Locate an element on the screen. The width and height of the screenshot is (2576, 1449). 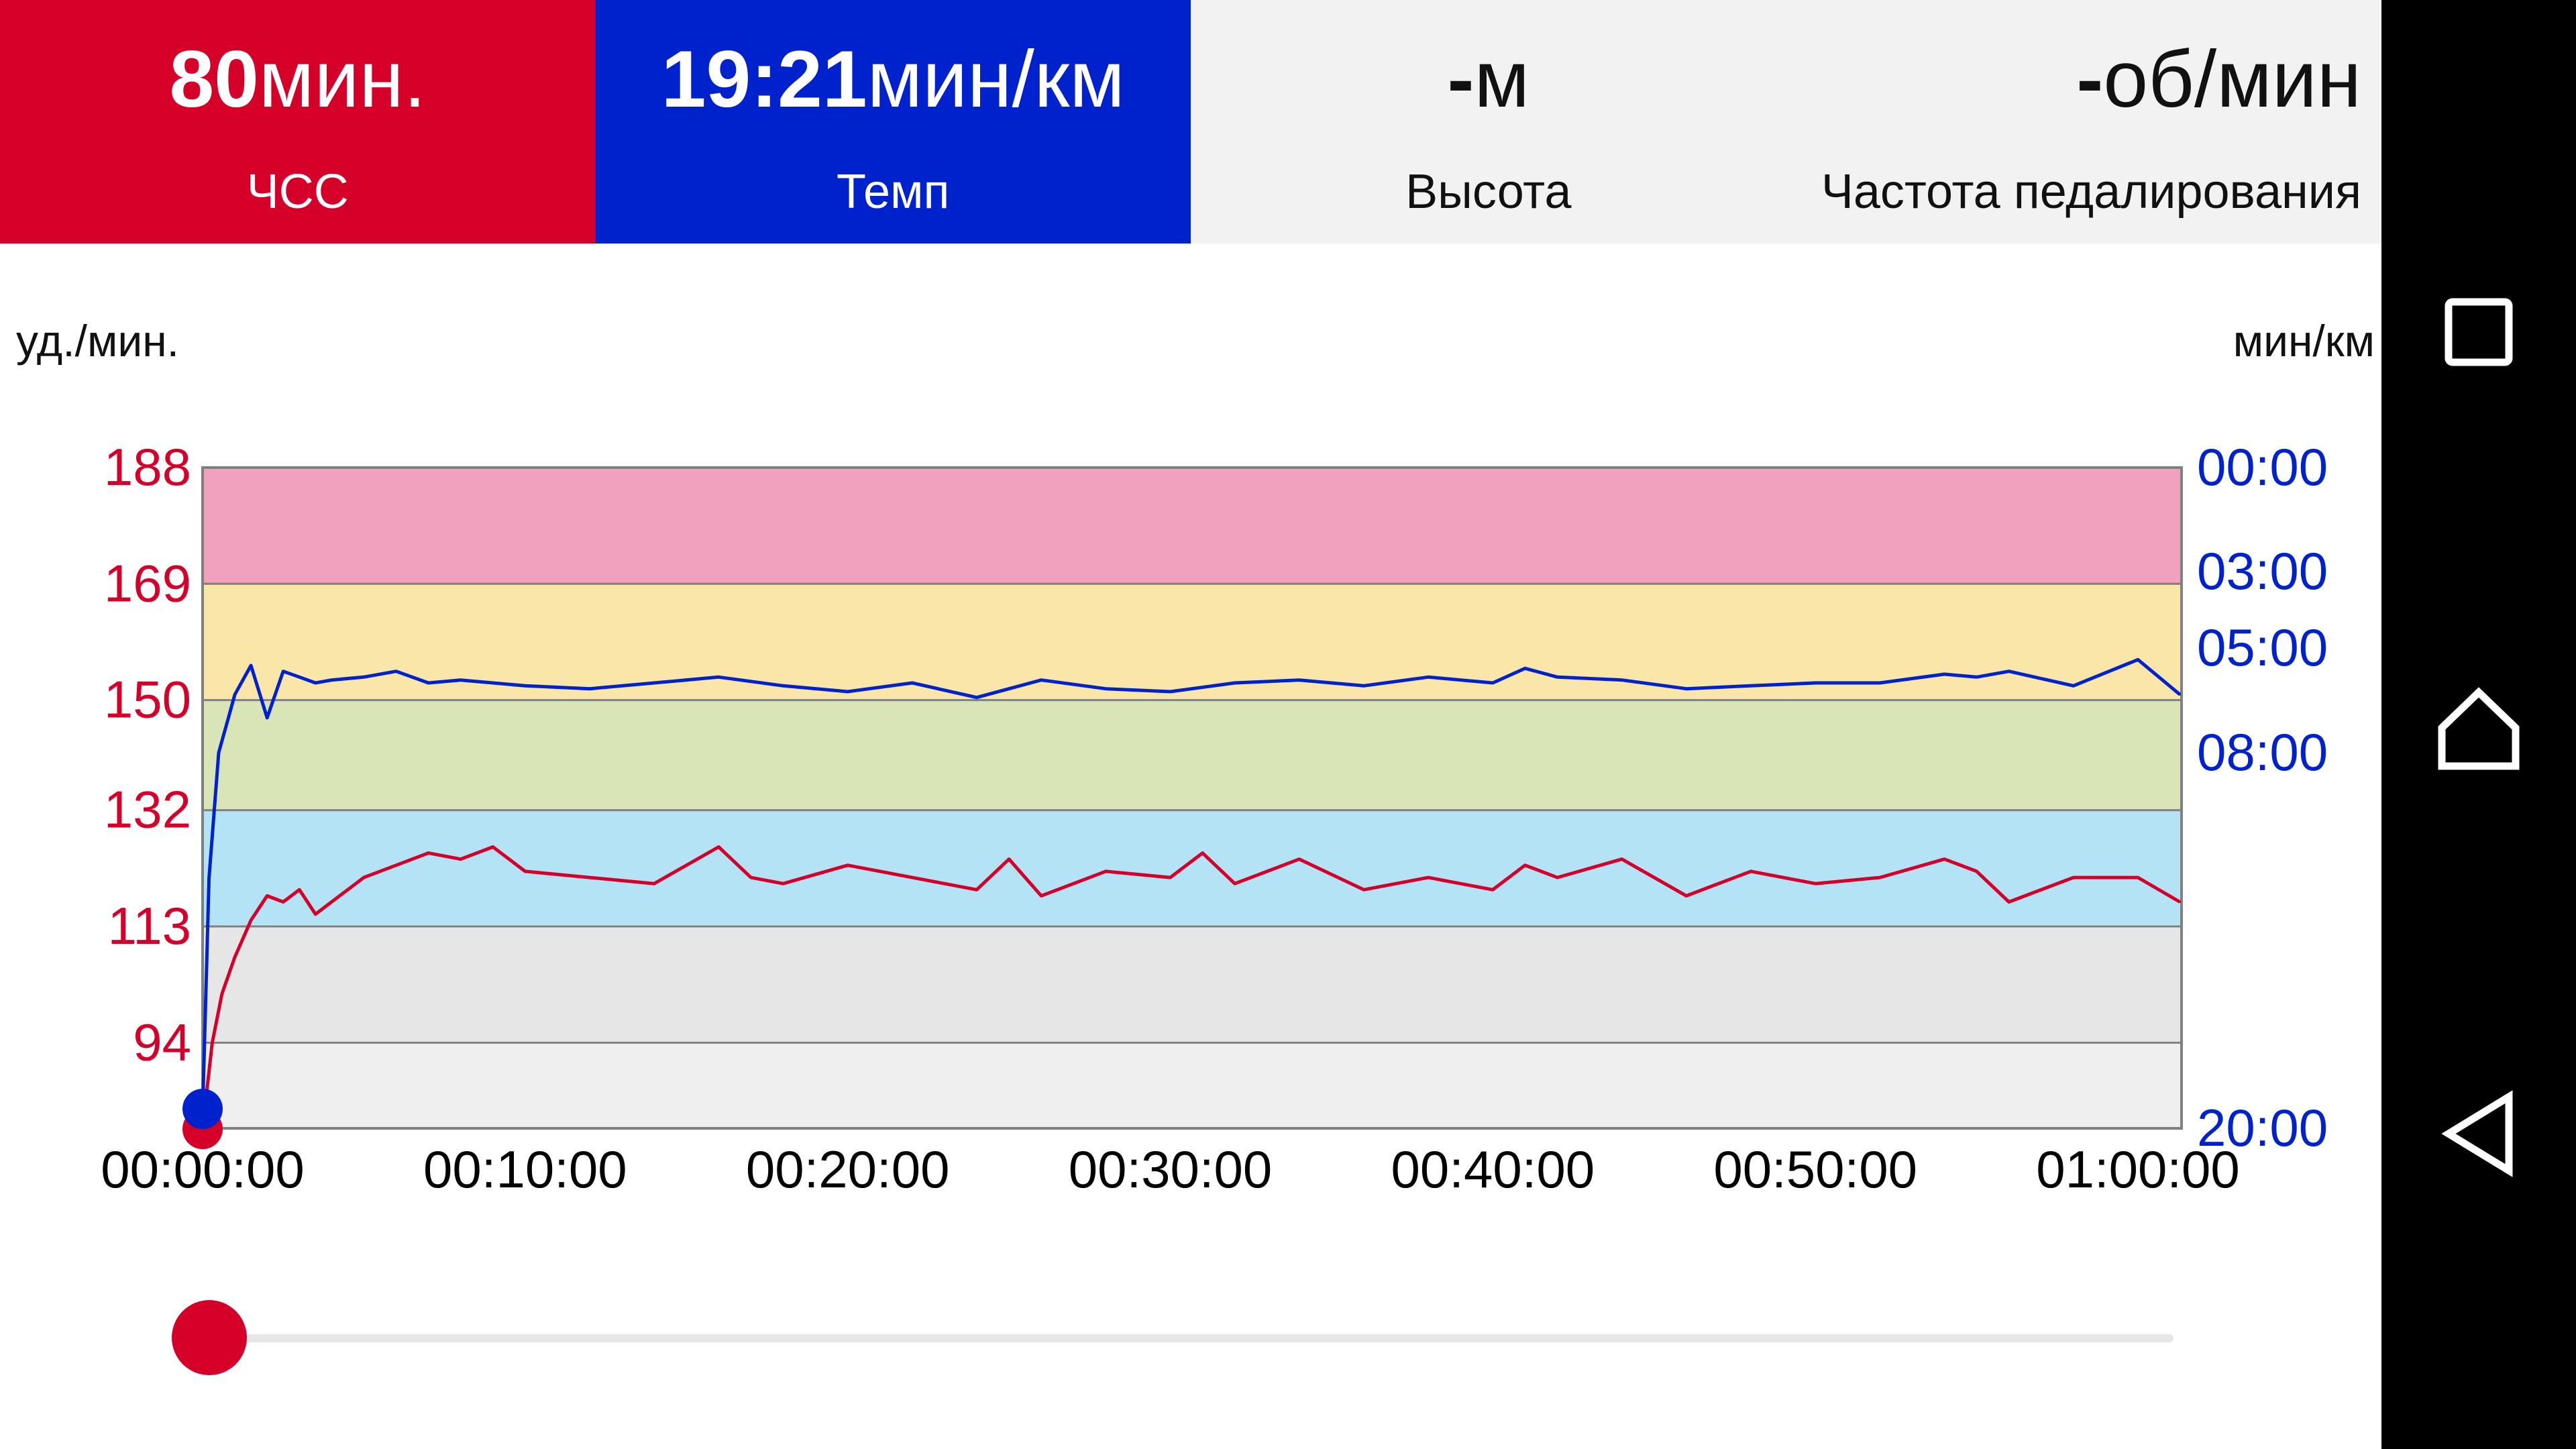
stat-pace: 19:21мин/км Темп is located at coordinates (893, 122).